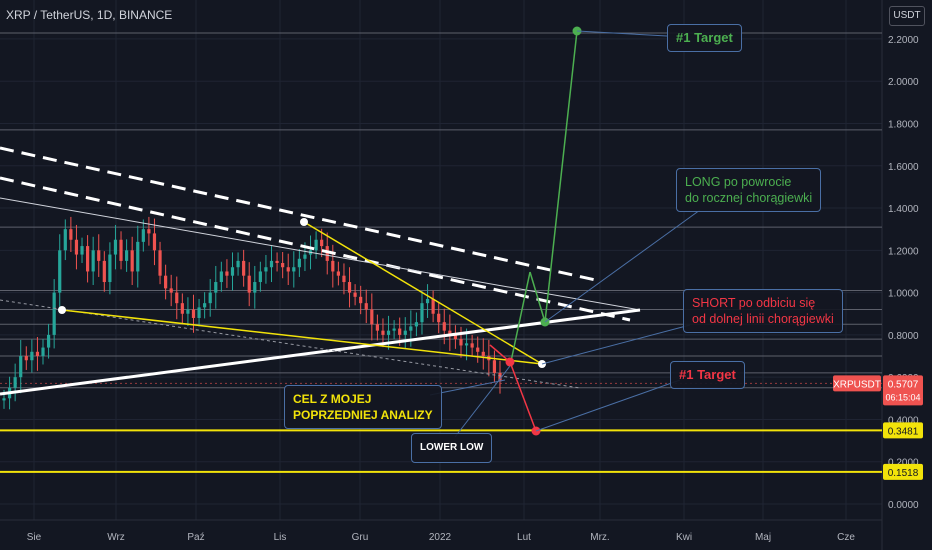  Describe the element at coordinates (482, 401) in the screenshot. I see `connector-lower-low` at that location.